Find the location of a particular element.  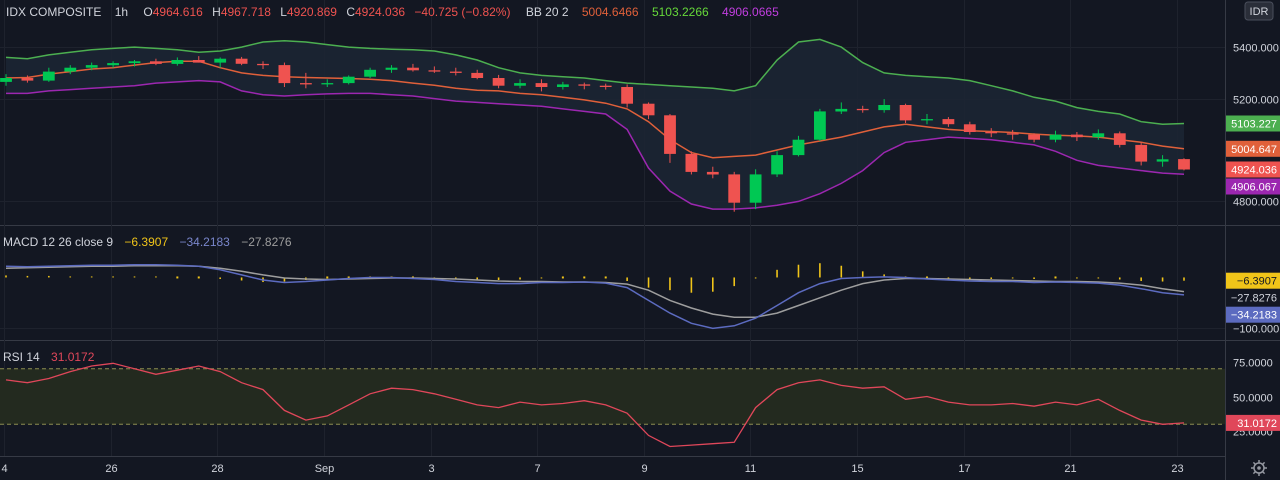

bb-mid-value: 5004.6466 is located at coordinates (610, 12).